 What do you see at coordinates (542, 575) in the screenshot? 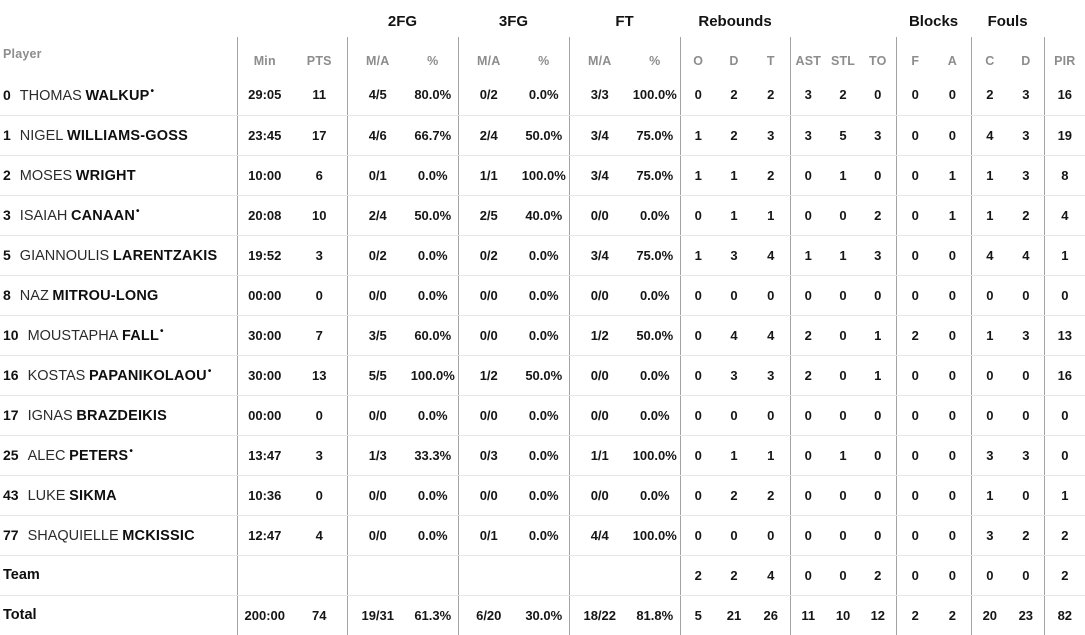
I see `team-row: Team 2 2 4 0 0 2 0 0 0 0 2` at bounding box center [542, 575].